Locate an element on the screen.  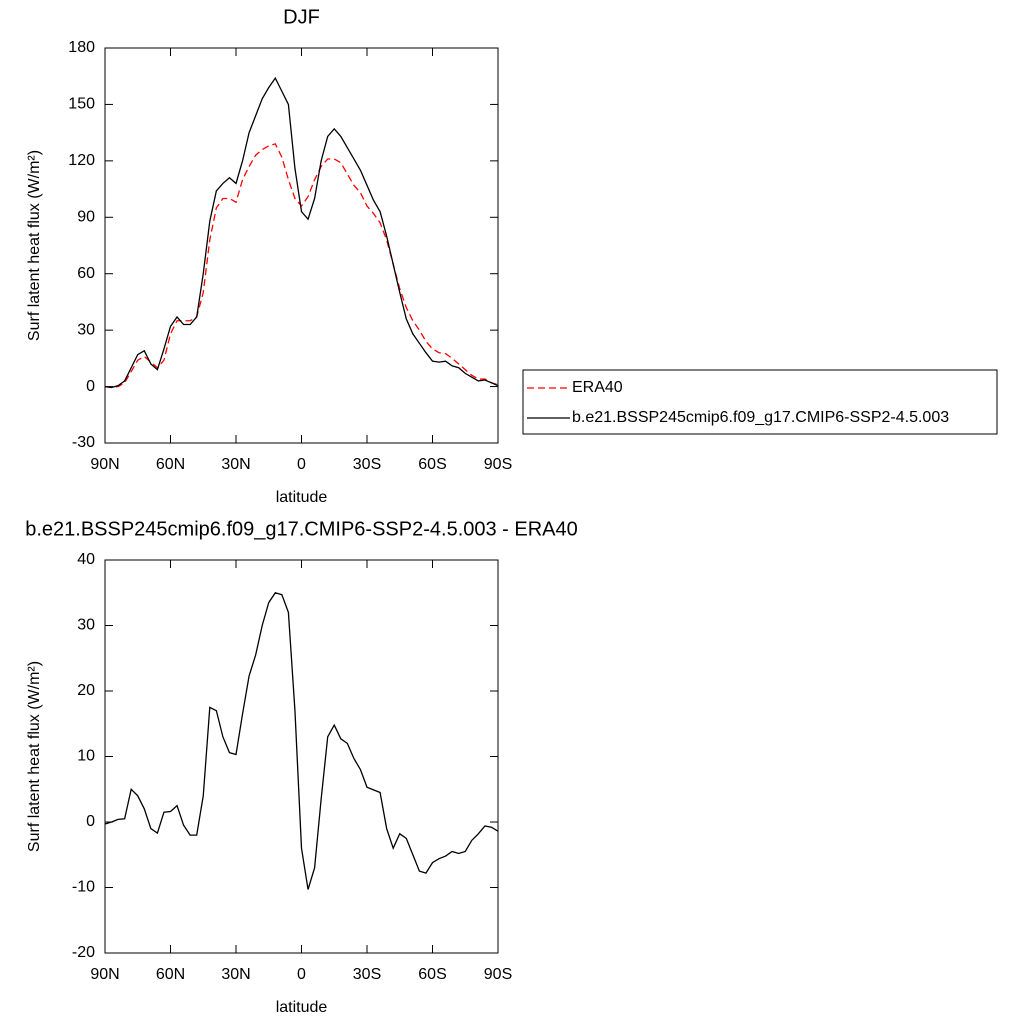
y-tick-label: 90 is located at coordinates (86, 217).